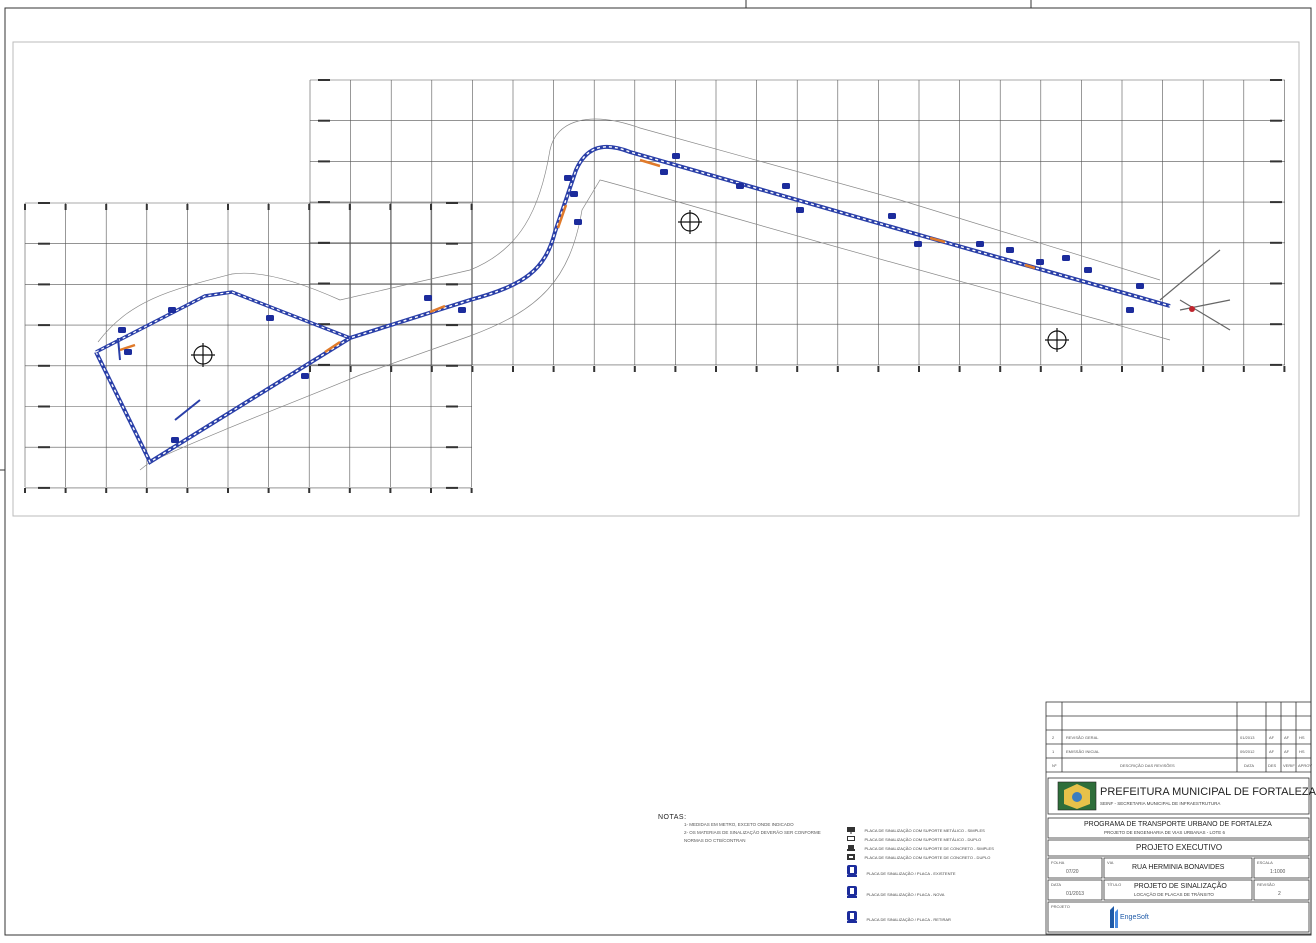 The width and height of the screenshot is (1316, 943). What do you see at coordinates (908, 919) in the screenshot?
I see `legend-label: PLACA DE SINALIZAÇÃO / PLACA - RETIRAR` at bounding box center [908, 919].